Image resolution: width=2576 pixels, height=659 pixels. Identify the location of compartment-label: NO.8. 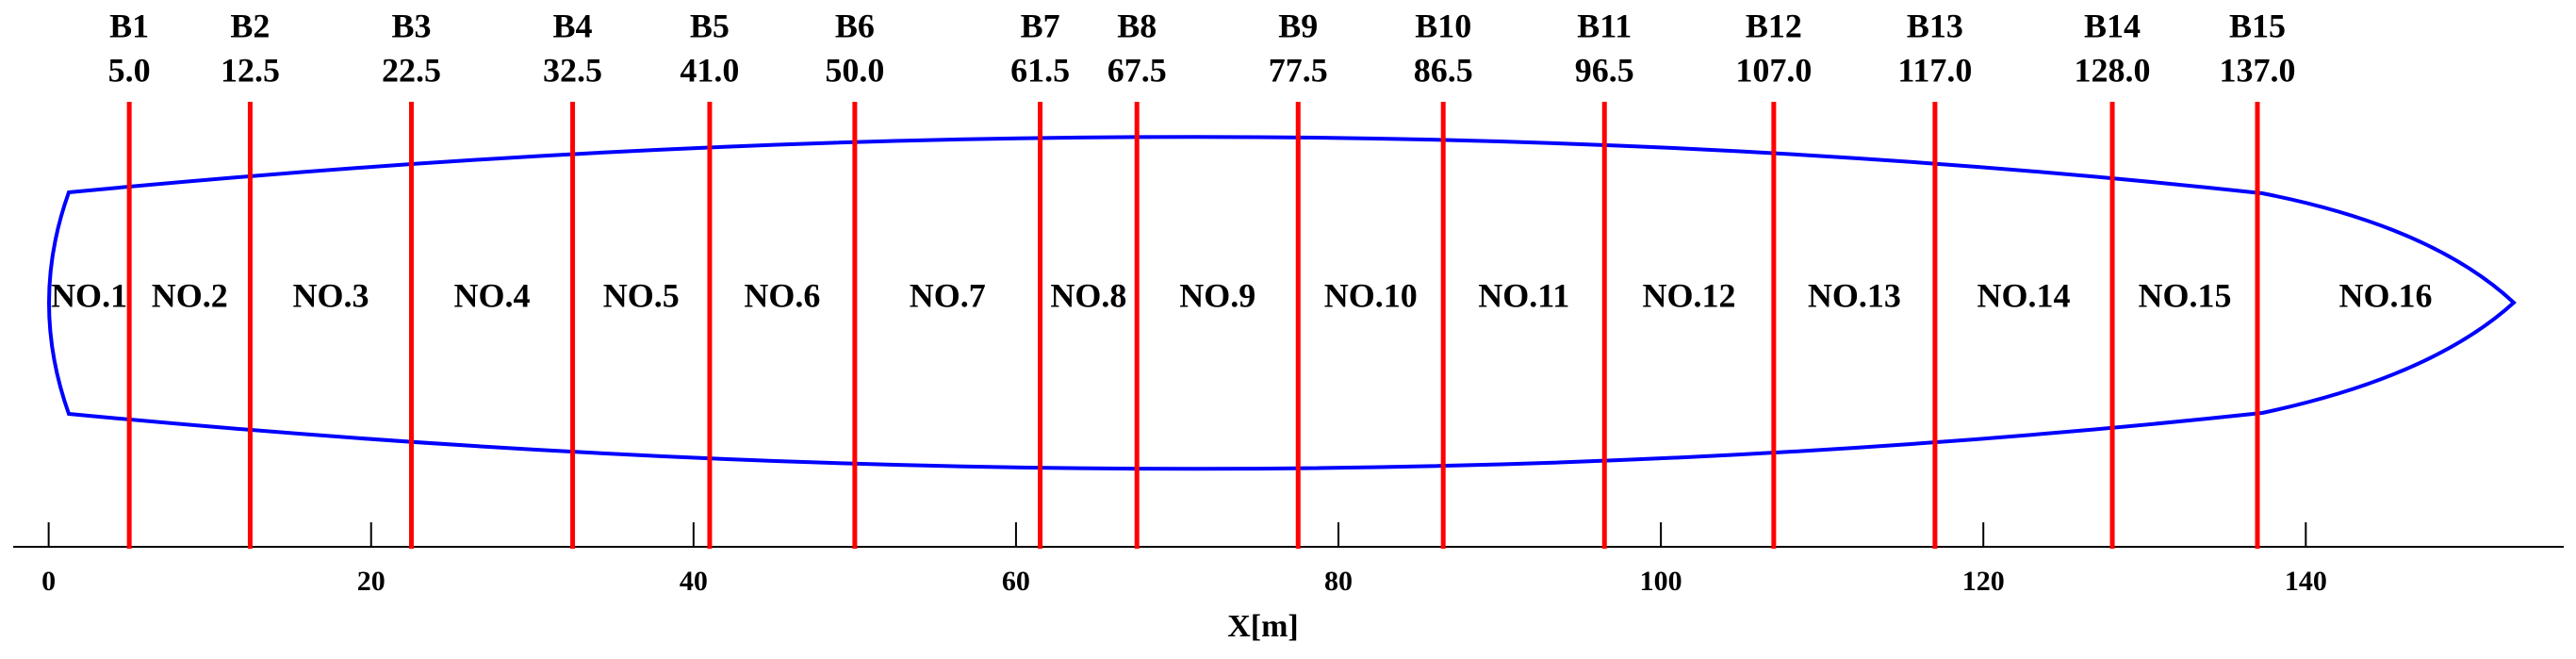
(1088, 295).